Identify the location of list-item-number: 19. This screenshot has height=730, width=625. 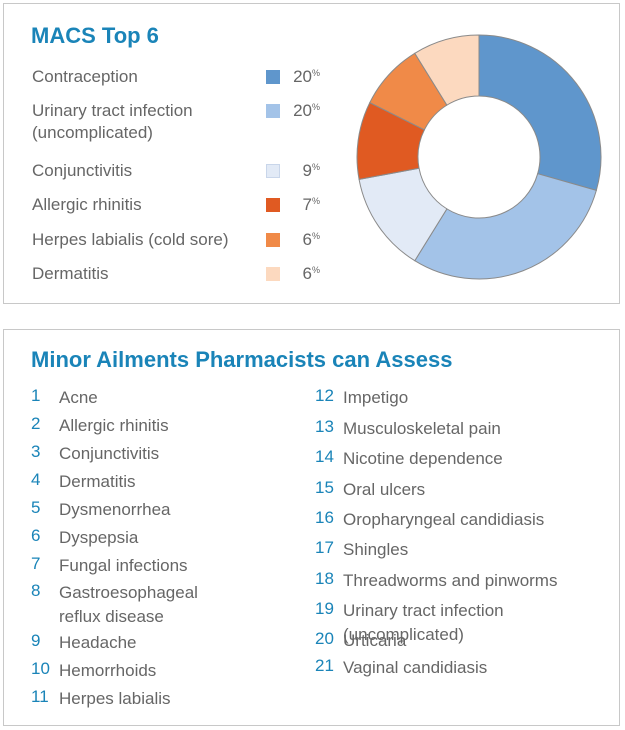
(324, 608).